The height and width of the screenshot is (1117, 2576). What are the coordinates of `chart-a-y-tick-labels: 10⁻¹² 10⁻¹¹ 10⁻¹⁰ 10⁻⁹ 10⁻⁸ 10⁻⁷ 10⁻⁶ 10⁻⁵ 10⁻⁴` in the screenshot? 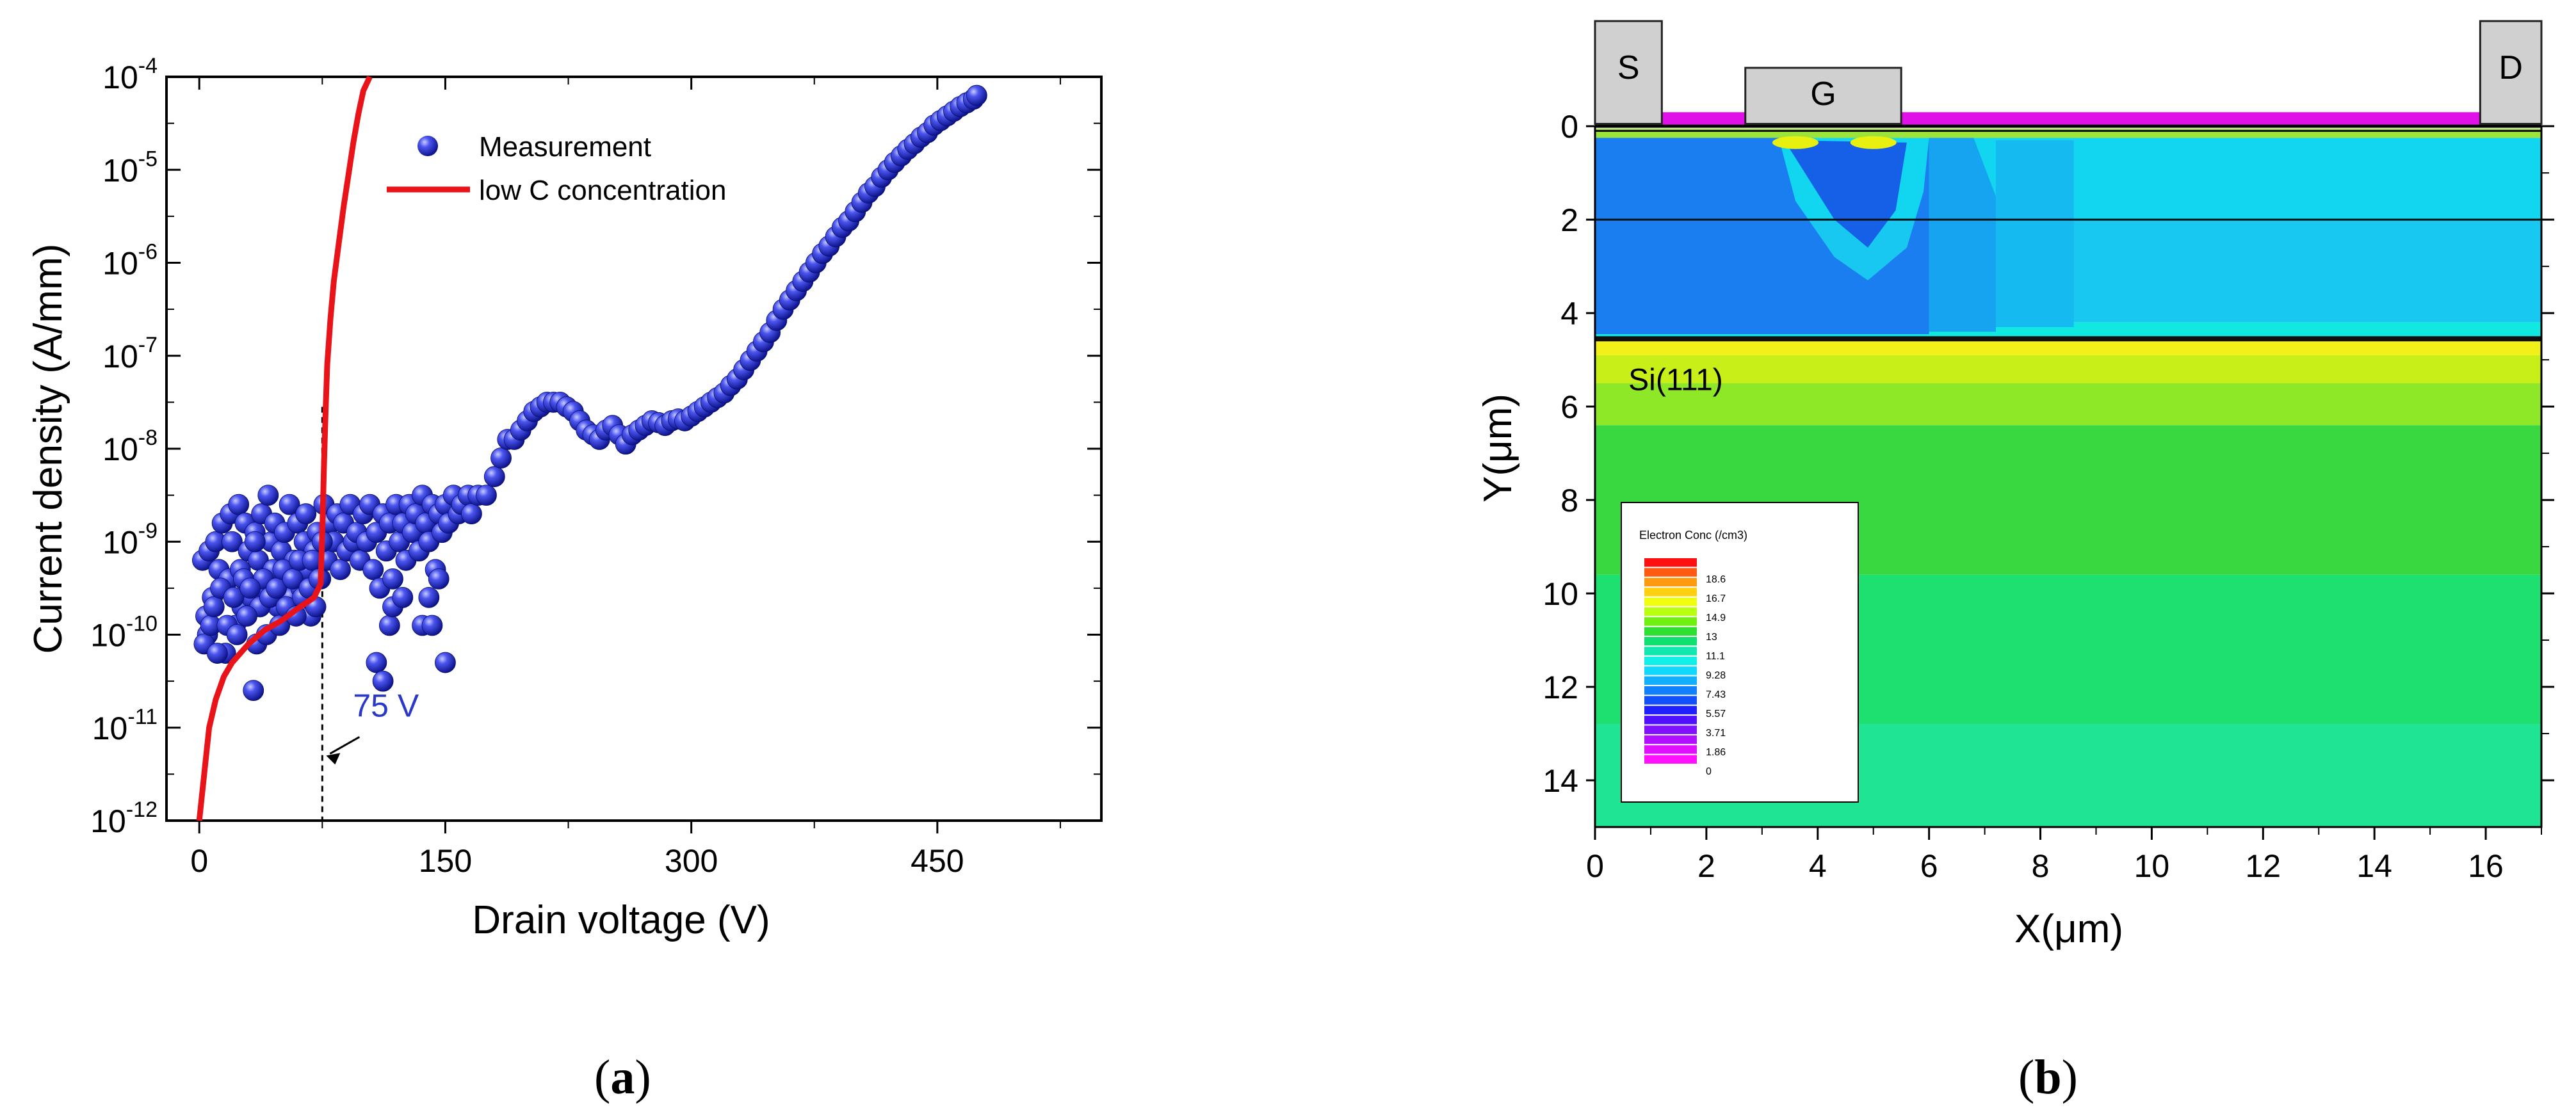 It's located at (124, 446).